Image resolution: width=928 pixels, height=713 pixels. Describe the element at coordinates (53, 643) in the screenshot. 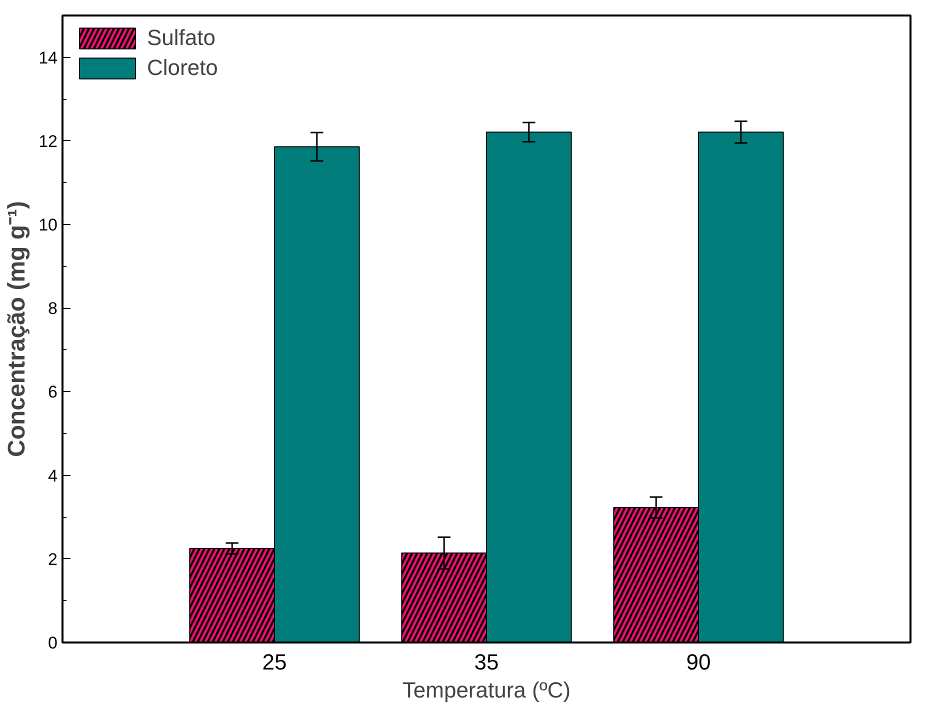

I see `y-tick-label: 0` at that location.